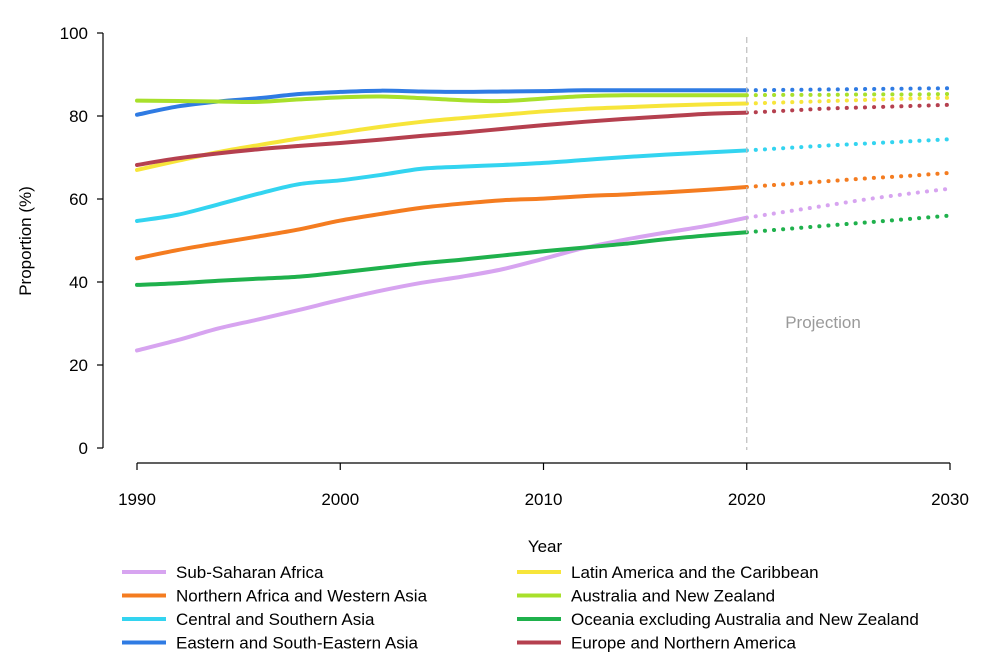 This screenshot has height=668, width=1000. I want to click on y-tick-label: 60, so click(78, 199).